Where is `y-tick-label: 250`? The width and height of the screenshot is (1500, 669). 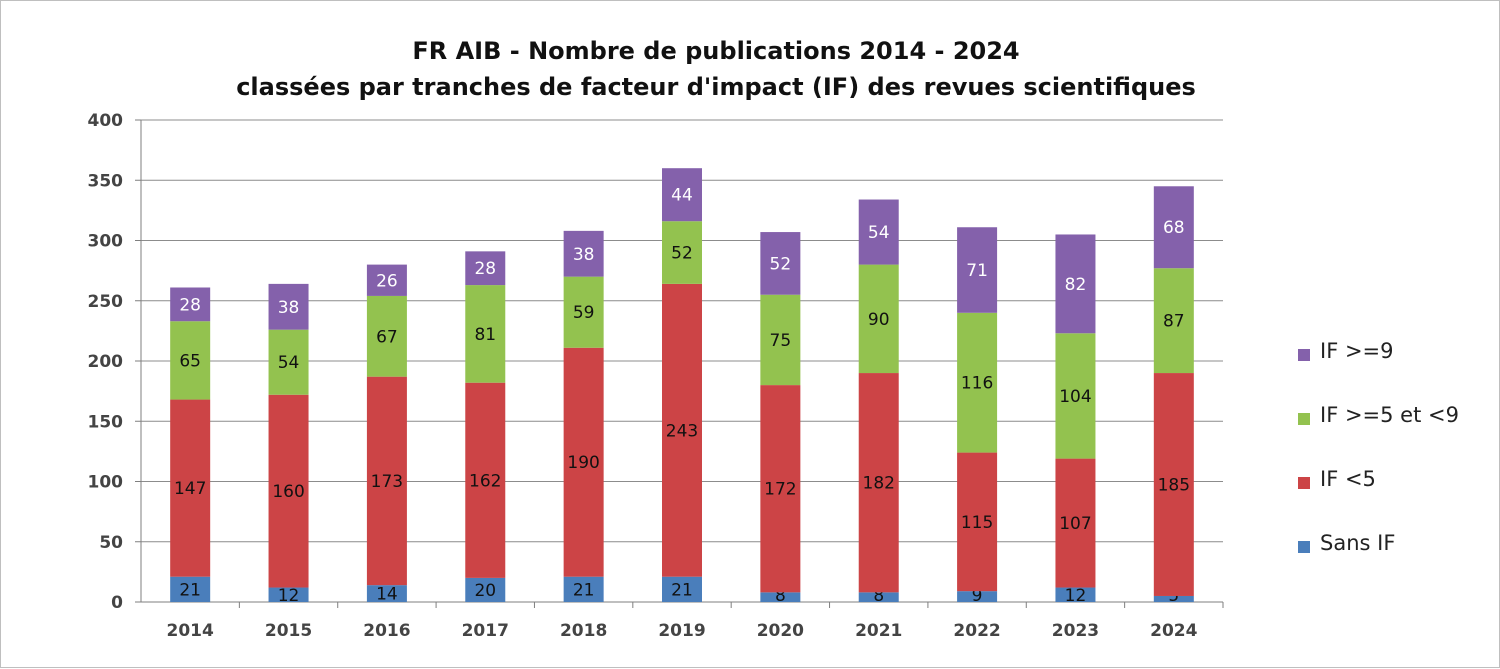
y-tick-label: 250 is located at coordinates (106, 302).